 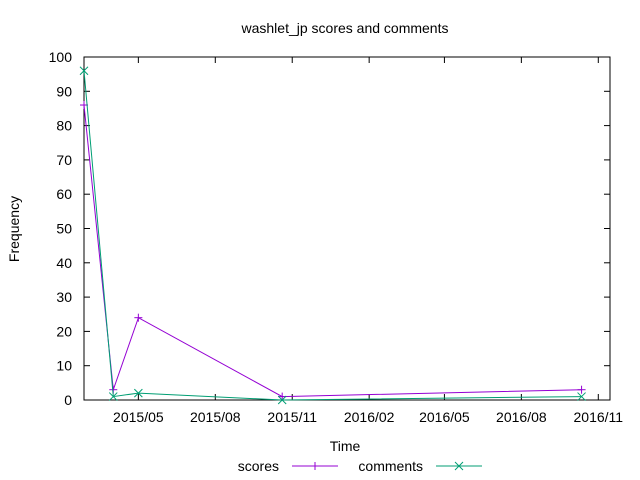 What do you see at coordinates (14, 229) in the screenshot?
I see `y-axis-label: Frequency` at bounding box center [14, 229].